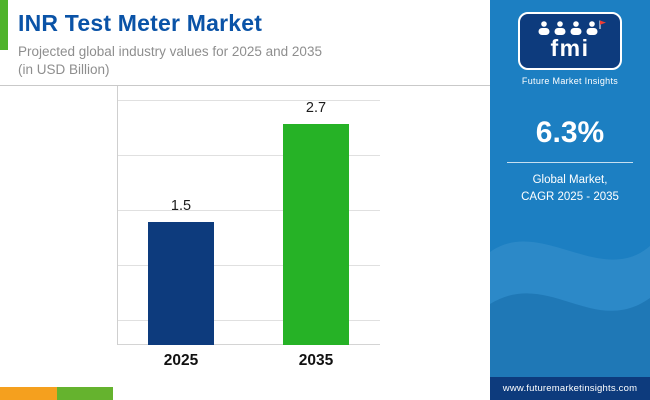  I want to click on logo-caption: Future Market Insights, so click(570, 81).